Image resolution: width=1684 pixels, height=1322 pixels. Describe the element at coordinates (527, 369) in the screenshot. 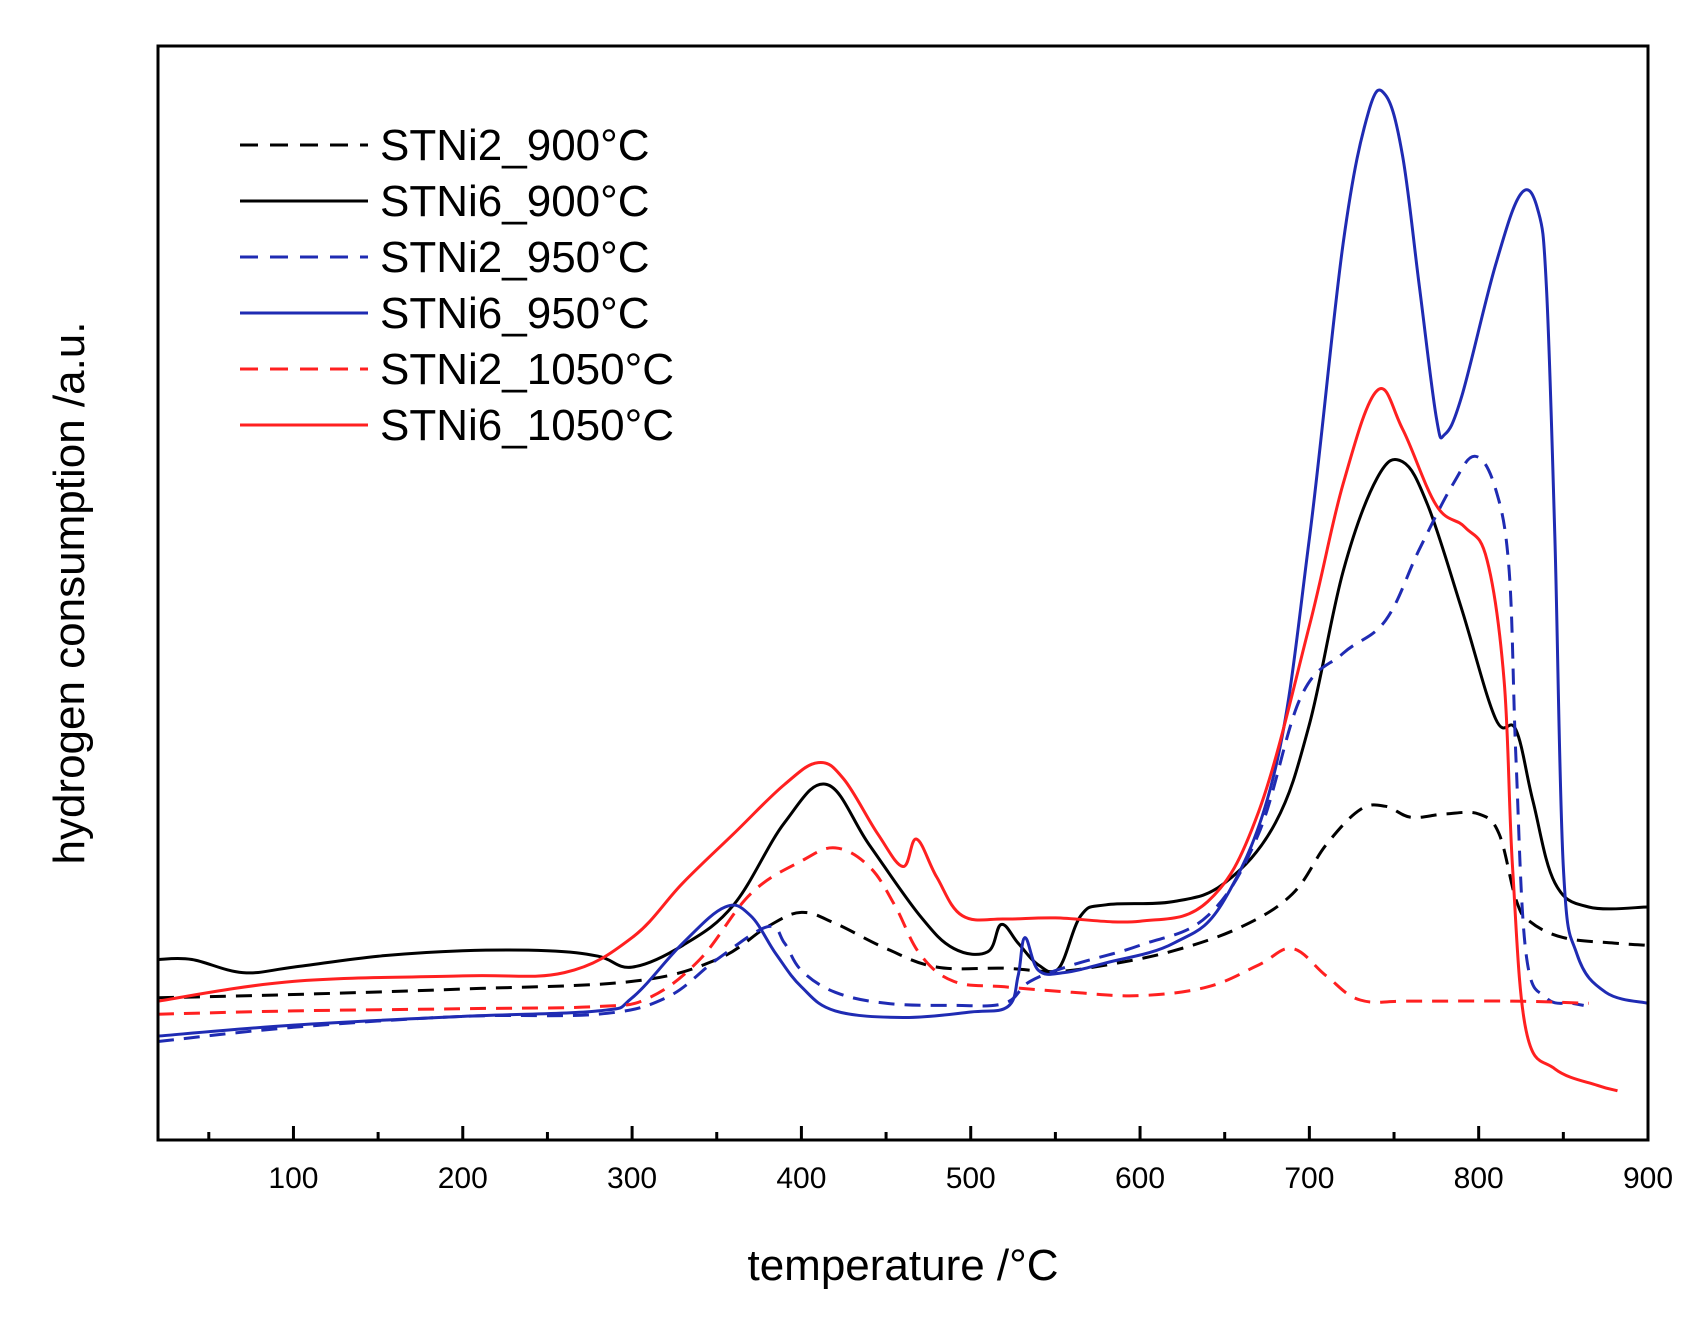

I see `legend-label-stni2-1050c: STNi2_1050°C` at that location.